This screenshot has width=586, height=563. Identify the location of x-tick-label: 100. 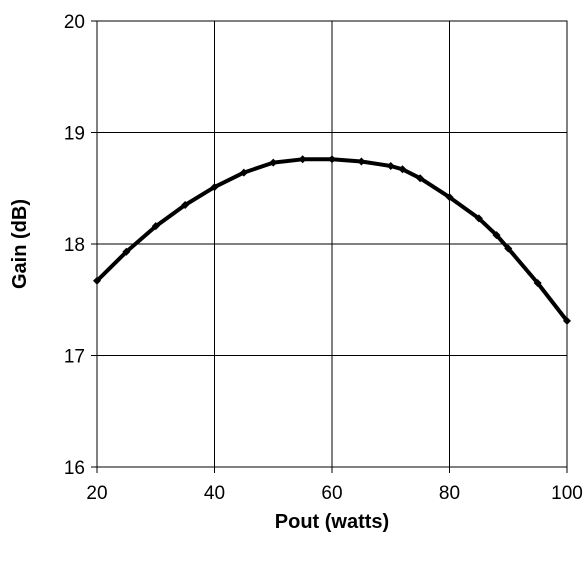
(567, 493).